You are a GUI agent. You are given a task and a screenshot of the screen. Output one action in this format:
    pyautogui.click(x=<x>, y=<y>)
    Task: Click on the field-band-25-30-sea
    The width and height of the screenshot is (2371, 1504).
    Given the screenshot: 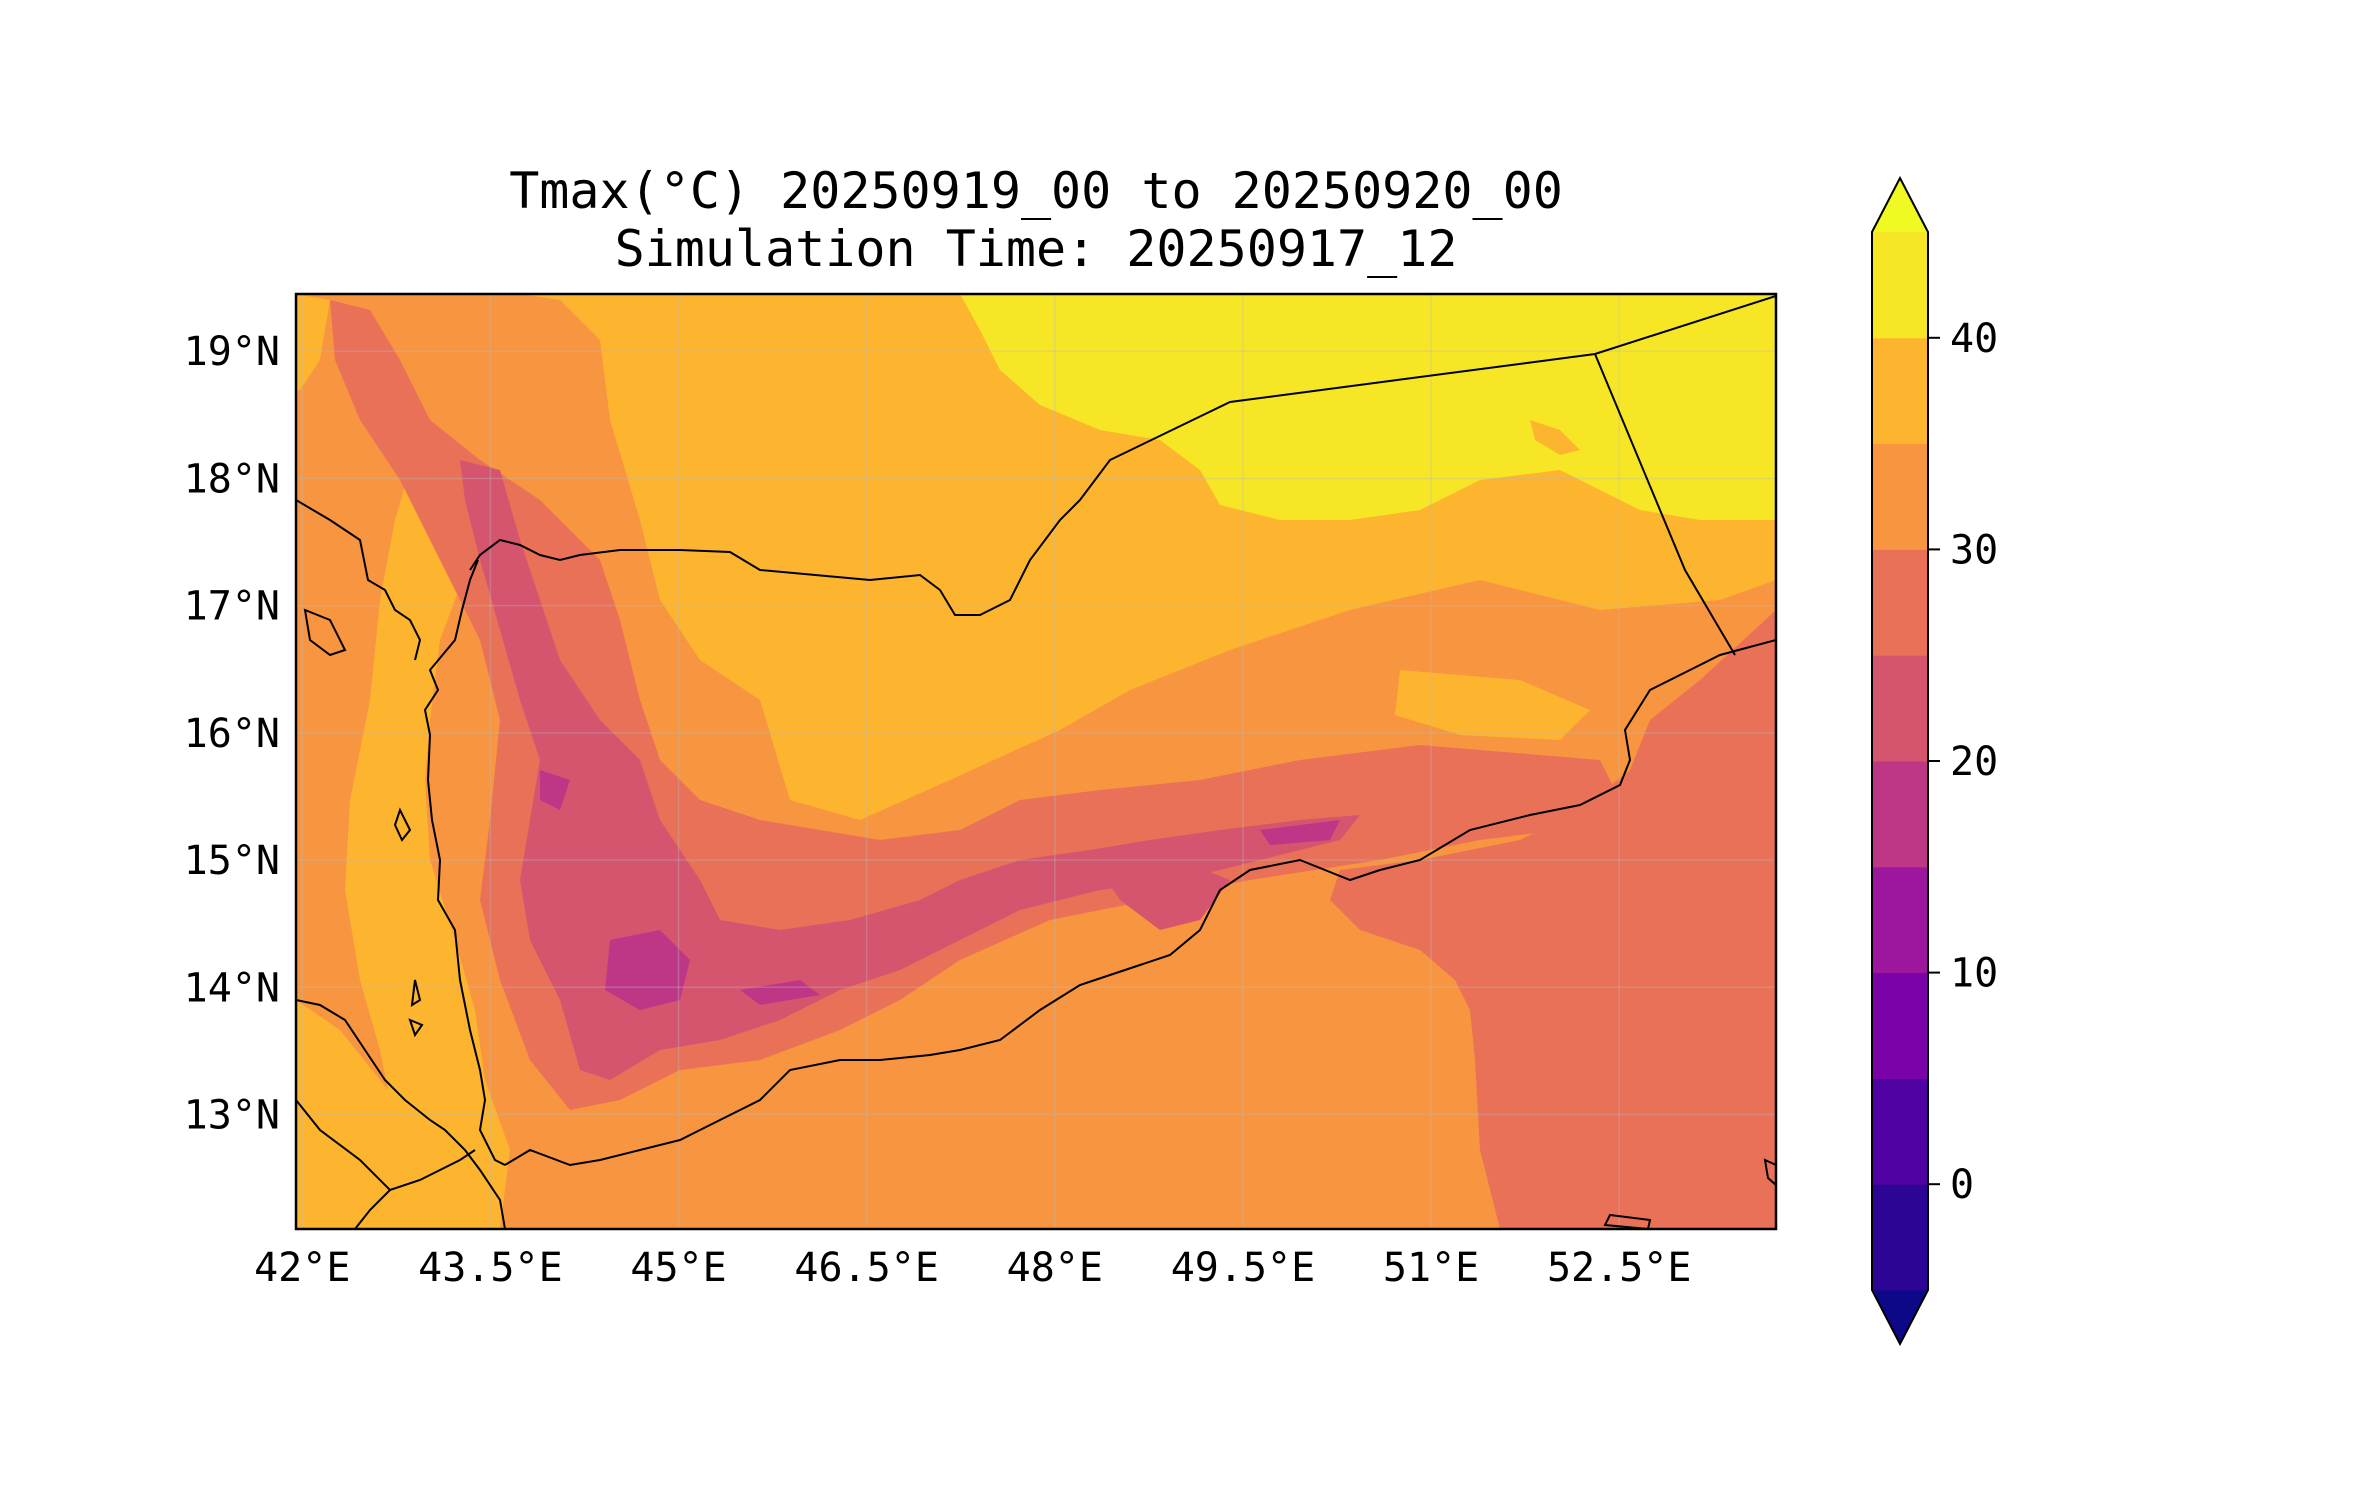 What is the action you would take?
    pyautogui.click(x=1553, y=919)
    